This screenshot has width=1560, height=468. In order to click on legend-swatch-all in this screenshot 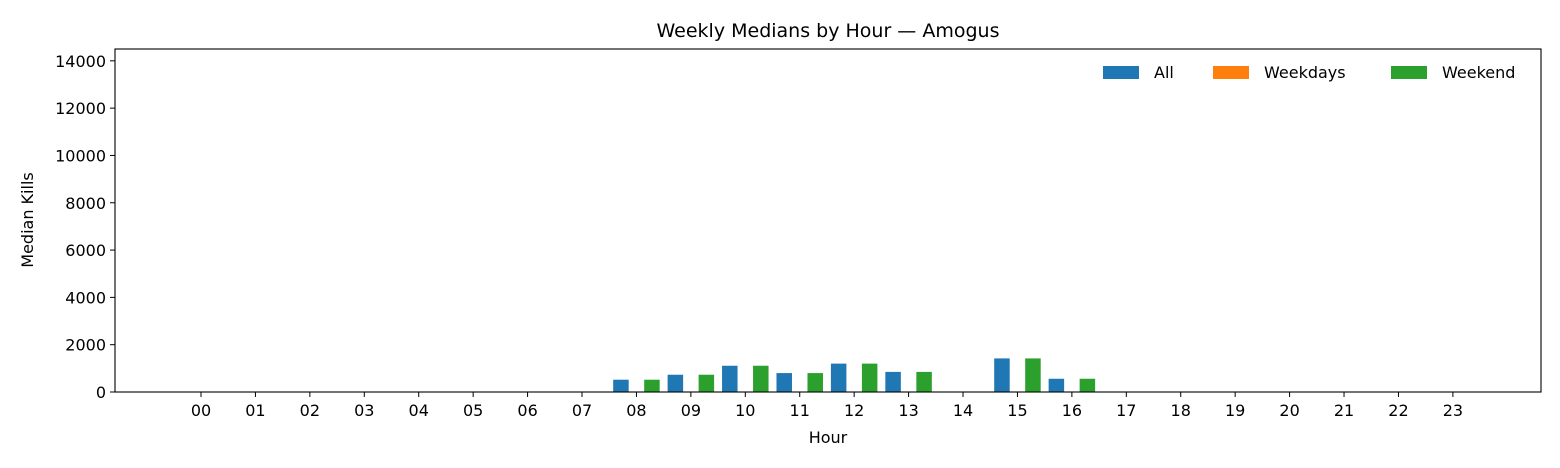, I will do `click(1121, 72)`.